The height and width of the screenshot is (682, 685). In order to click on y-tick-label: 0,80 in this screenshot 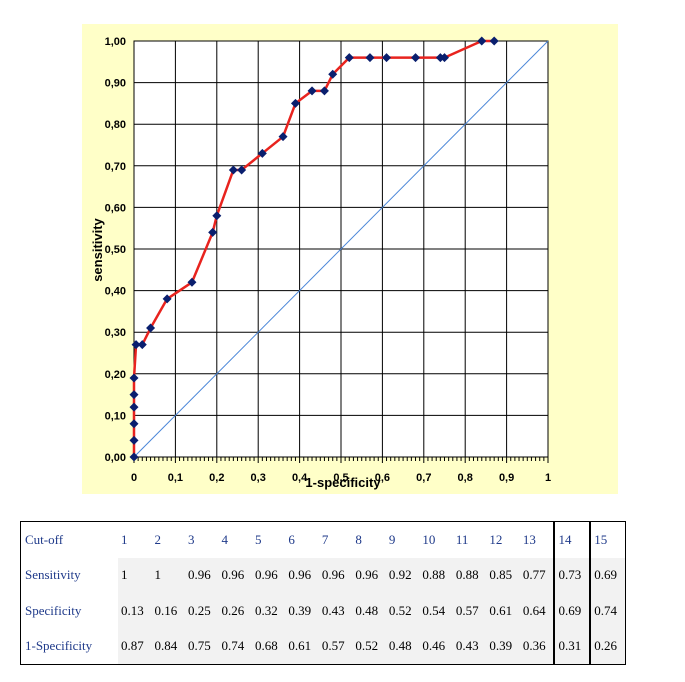, I will do `click(115, 125)`.